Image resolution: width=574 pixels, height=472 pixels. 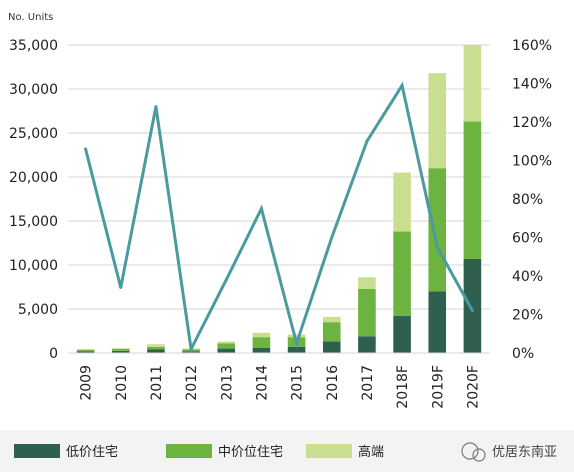 I want to click on y-left-tick-label: 35,000, so click(x=33, y=46).